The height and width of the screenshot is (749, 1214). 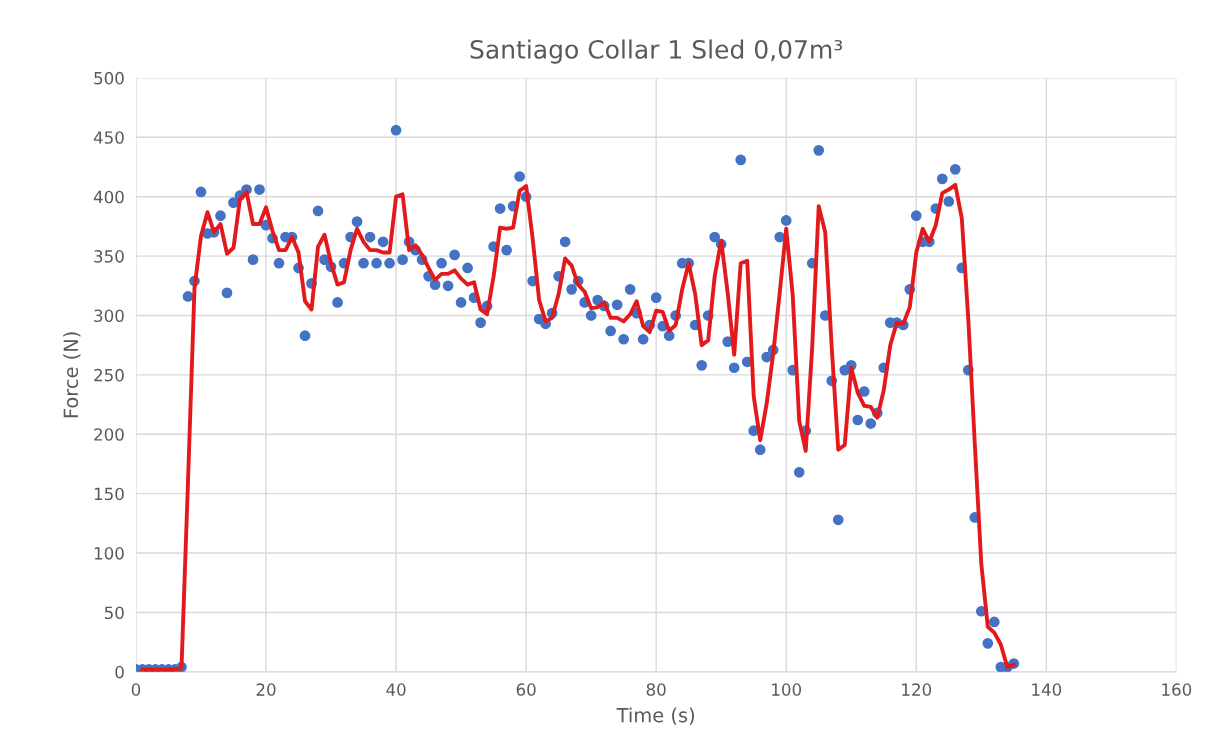 What do you see at coordinates (108, 137) in the screenshot?
I see `y-tick-label: 450` at bounding box center [108, 137].